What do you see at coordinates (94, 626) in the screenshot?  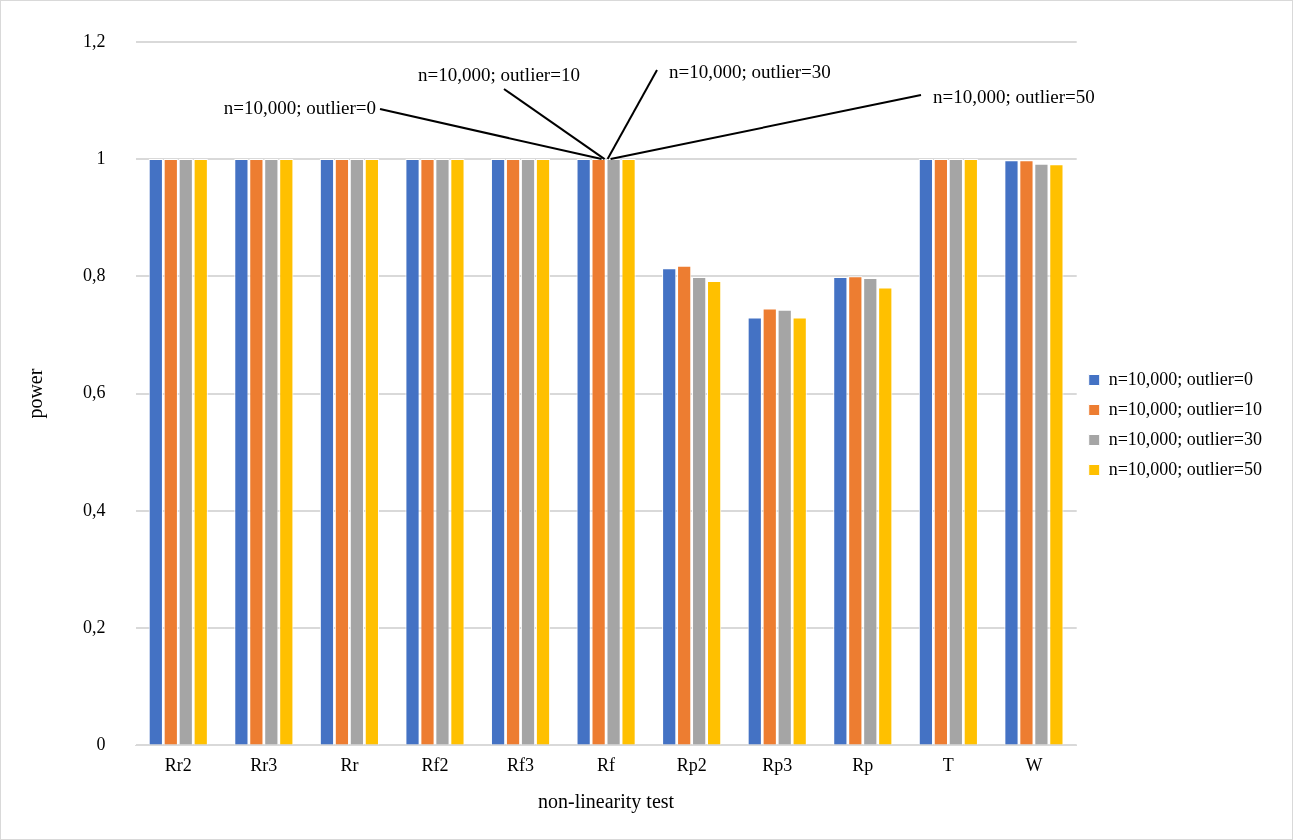 I see `y-tick-label: 0,2` at bounding box center [94, 626].